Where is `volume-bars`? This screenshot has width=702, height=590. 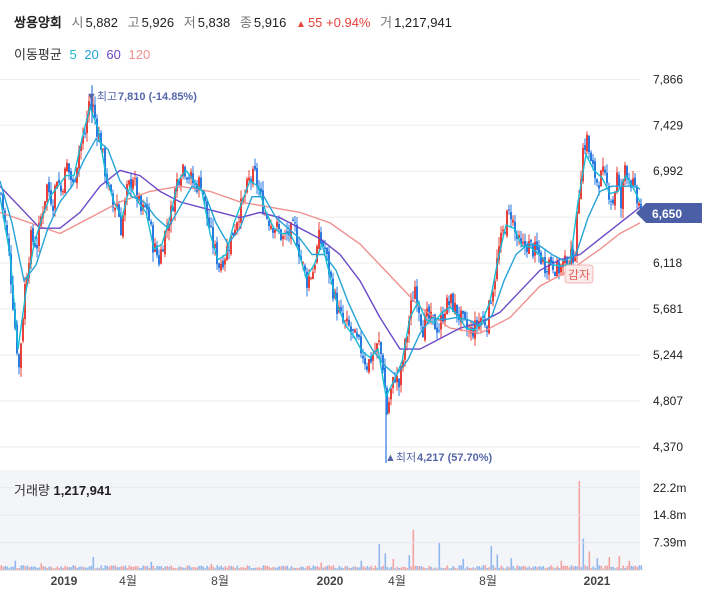 volume-bars is located at coordinates (321, 525).